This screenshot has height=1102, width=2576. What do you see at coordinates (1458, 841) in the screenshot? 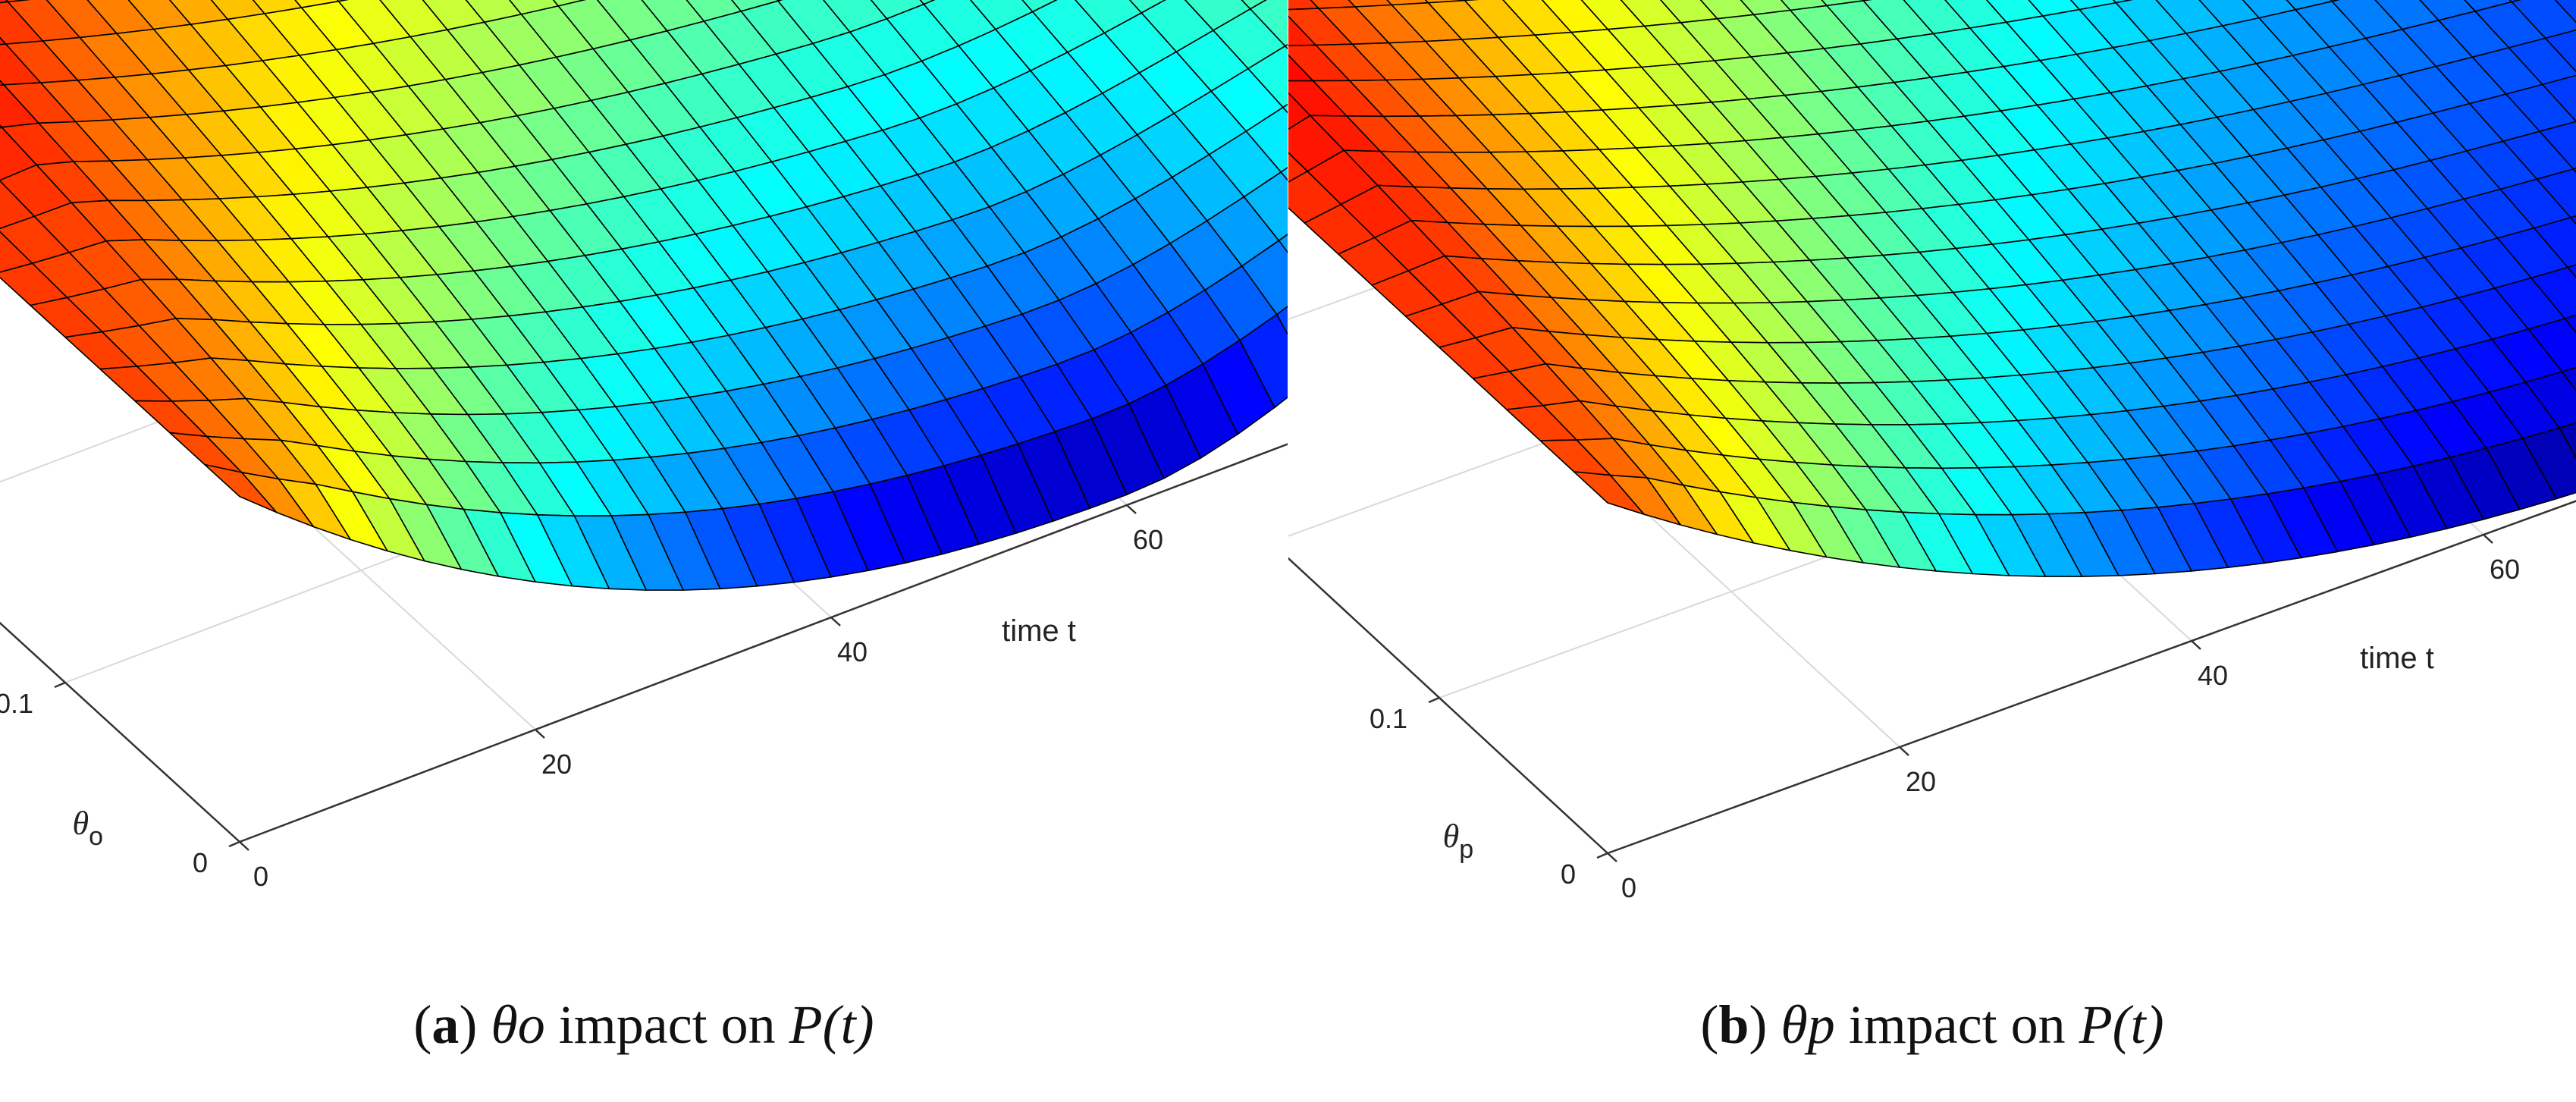
I see `y-axis-label: θp` at bounding box center [1458, 841].